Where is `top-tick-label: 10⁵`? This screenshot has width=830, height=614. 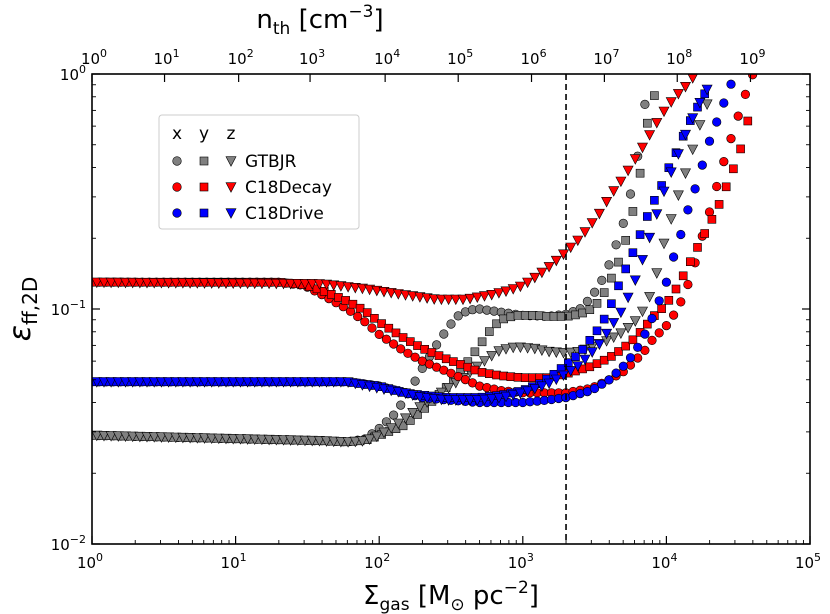 top-tick-label: 10⁵ is located at coordinates (460, 57).